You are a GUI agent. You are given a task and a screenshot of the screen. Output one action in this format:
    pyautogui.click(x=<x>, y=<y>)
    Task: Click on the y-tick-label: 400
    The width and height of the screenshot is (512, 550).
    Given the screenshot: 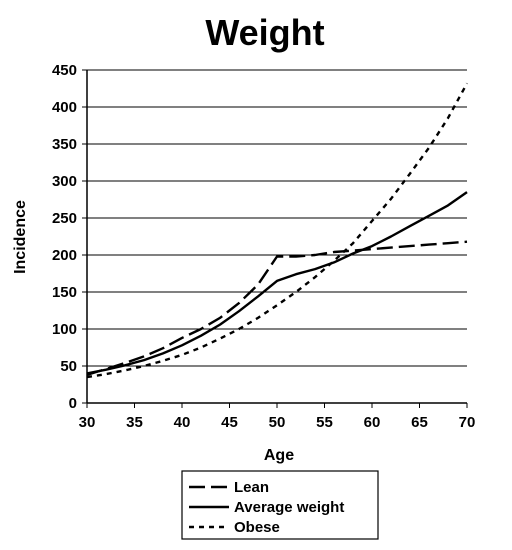 What is the action you would take?
    pyautogui.click(x=64, y=107)
    